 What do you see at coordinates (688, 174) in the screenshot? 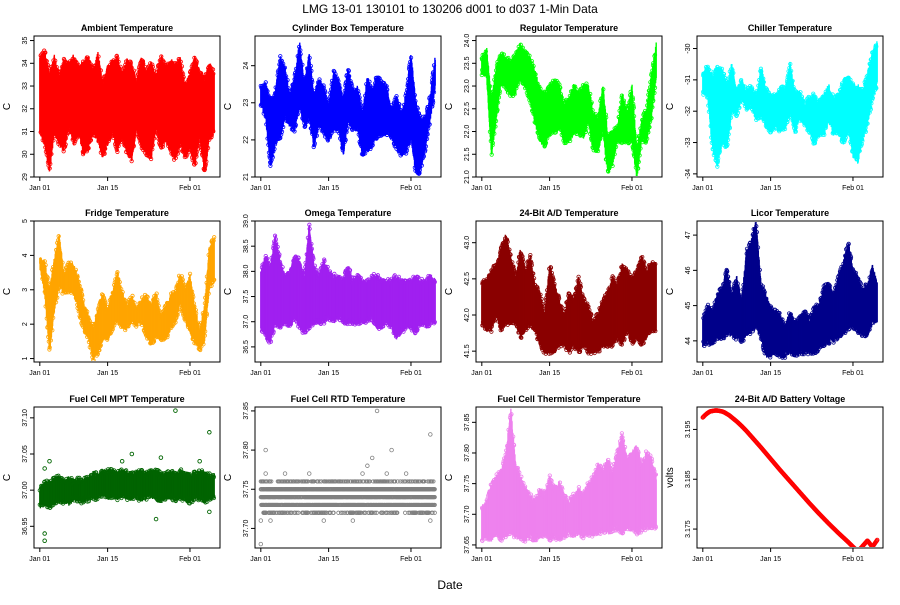
I see `y-tick-label: -34` at bounding box center [688, 174].